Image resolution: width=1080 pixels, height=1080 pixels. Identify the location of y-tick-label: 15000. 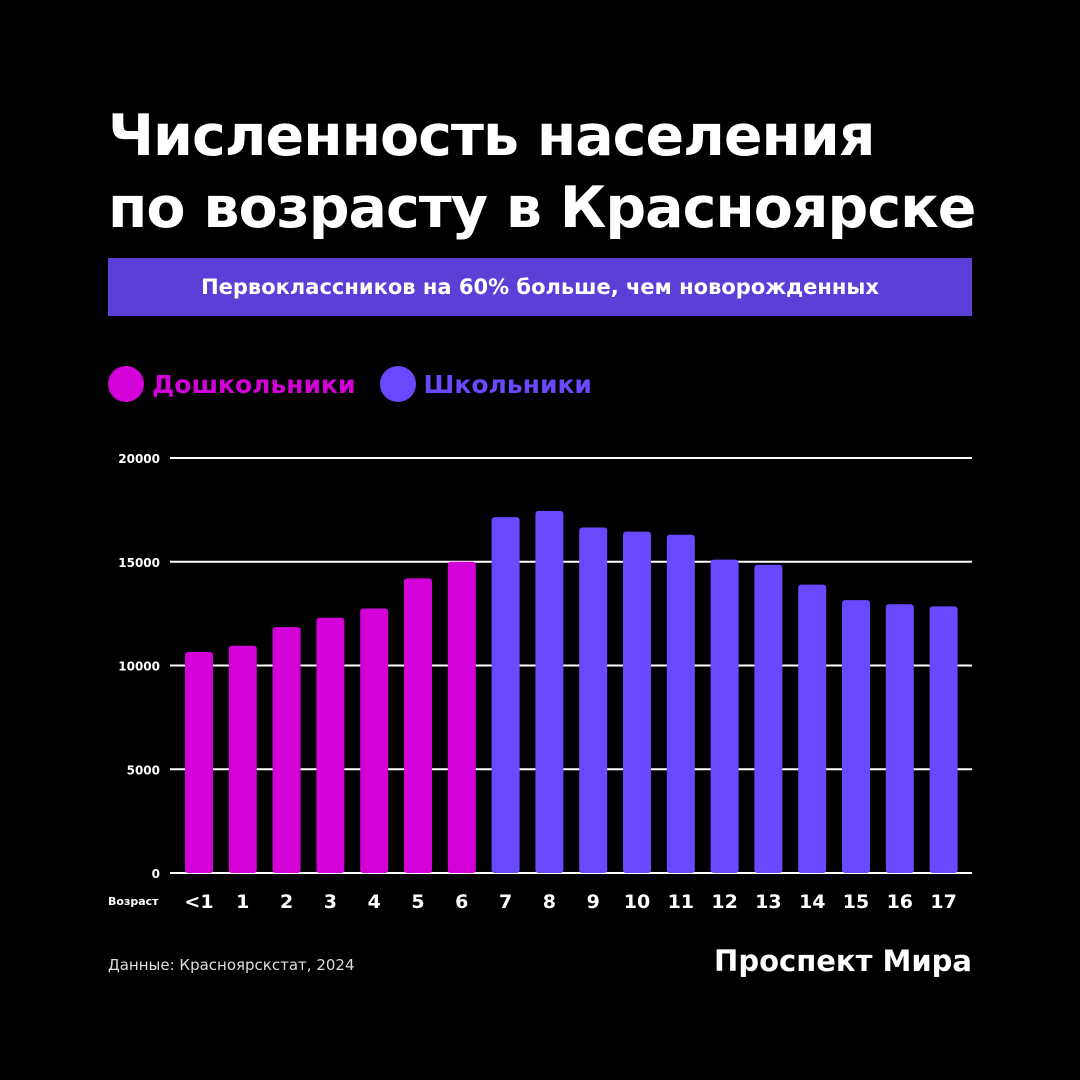
(139, 563).